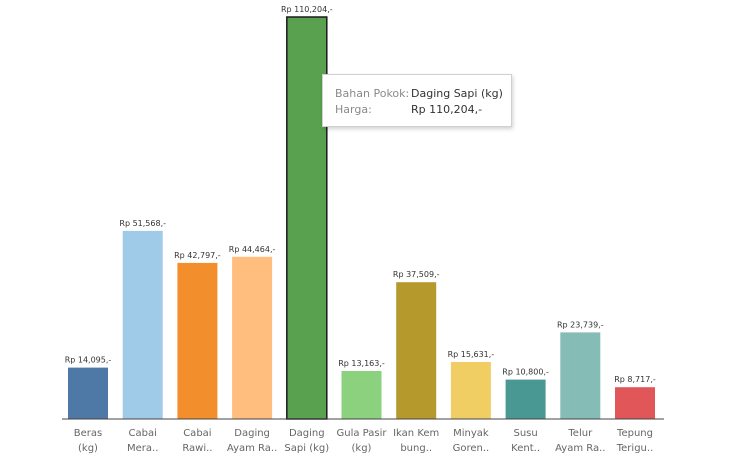  I want to click on data-label-5: Rp 13,163,-, so click(361, 363).